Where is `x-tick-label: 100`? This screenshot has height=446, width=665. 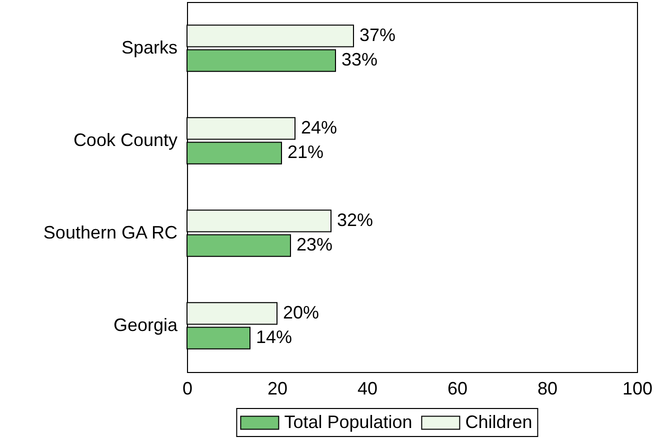 x-tick-label: 100 is located at coordinates (637, 388).